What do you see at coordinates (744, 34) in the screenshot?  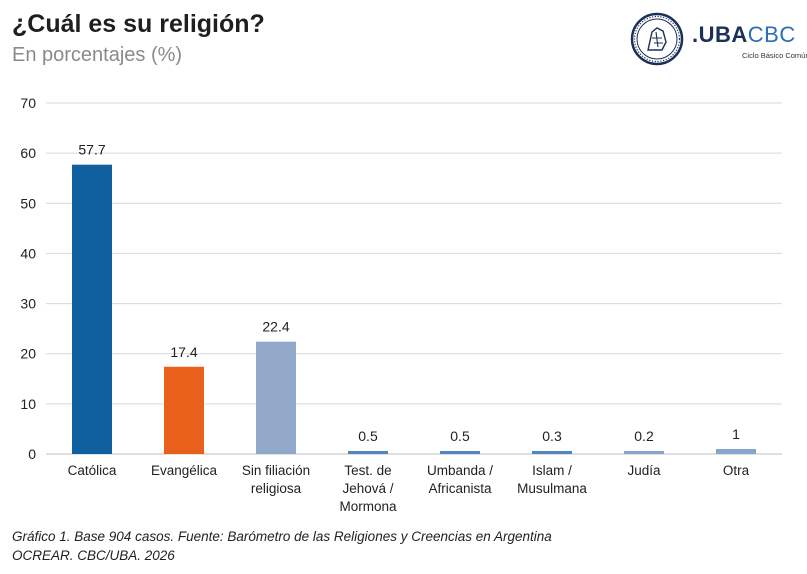 I see `brand-wordmark: .UBACBC` at bounding box center [744, 34].